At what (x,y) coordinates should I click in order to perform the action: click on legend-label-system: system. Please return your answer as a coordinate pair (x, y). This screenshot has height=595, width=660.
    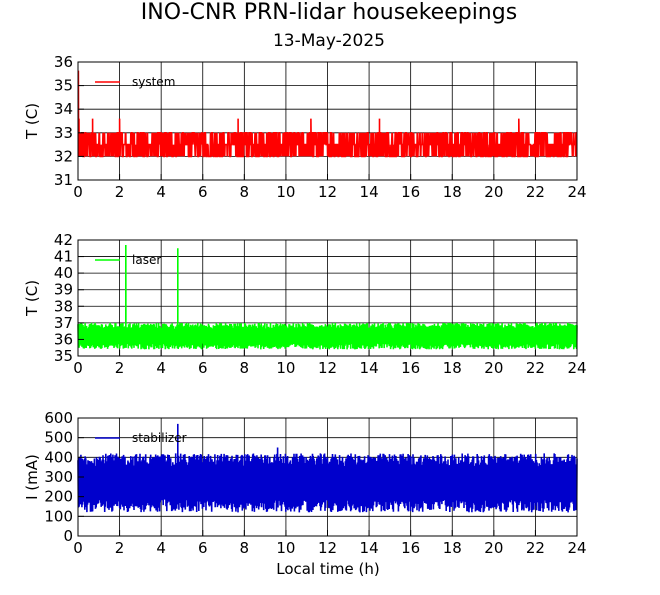
    Looking at the image, I should click on (153, 82).